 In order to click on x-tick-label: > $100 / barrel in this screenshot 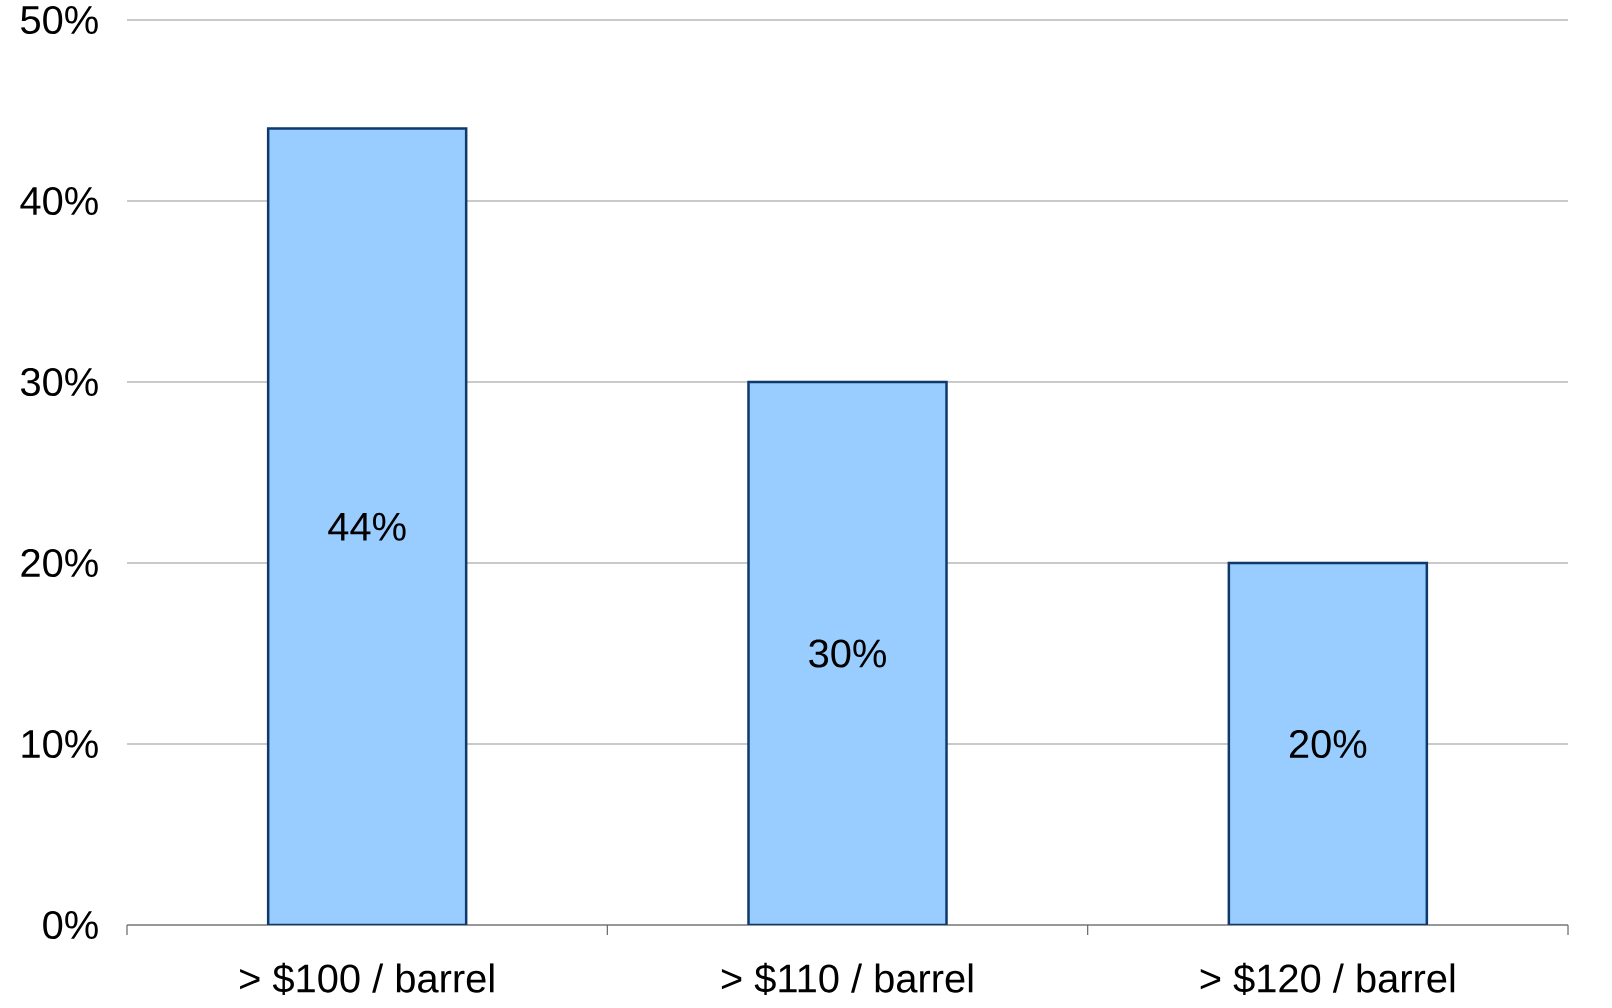, I will do `click(367, 979)`.